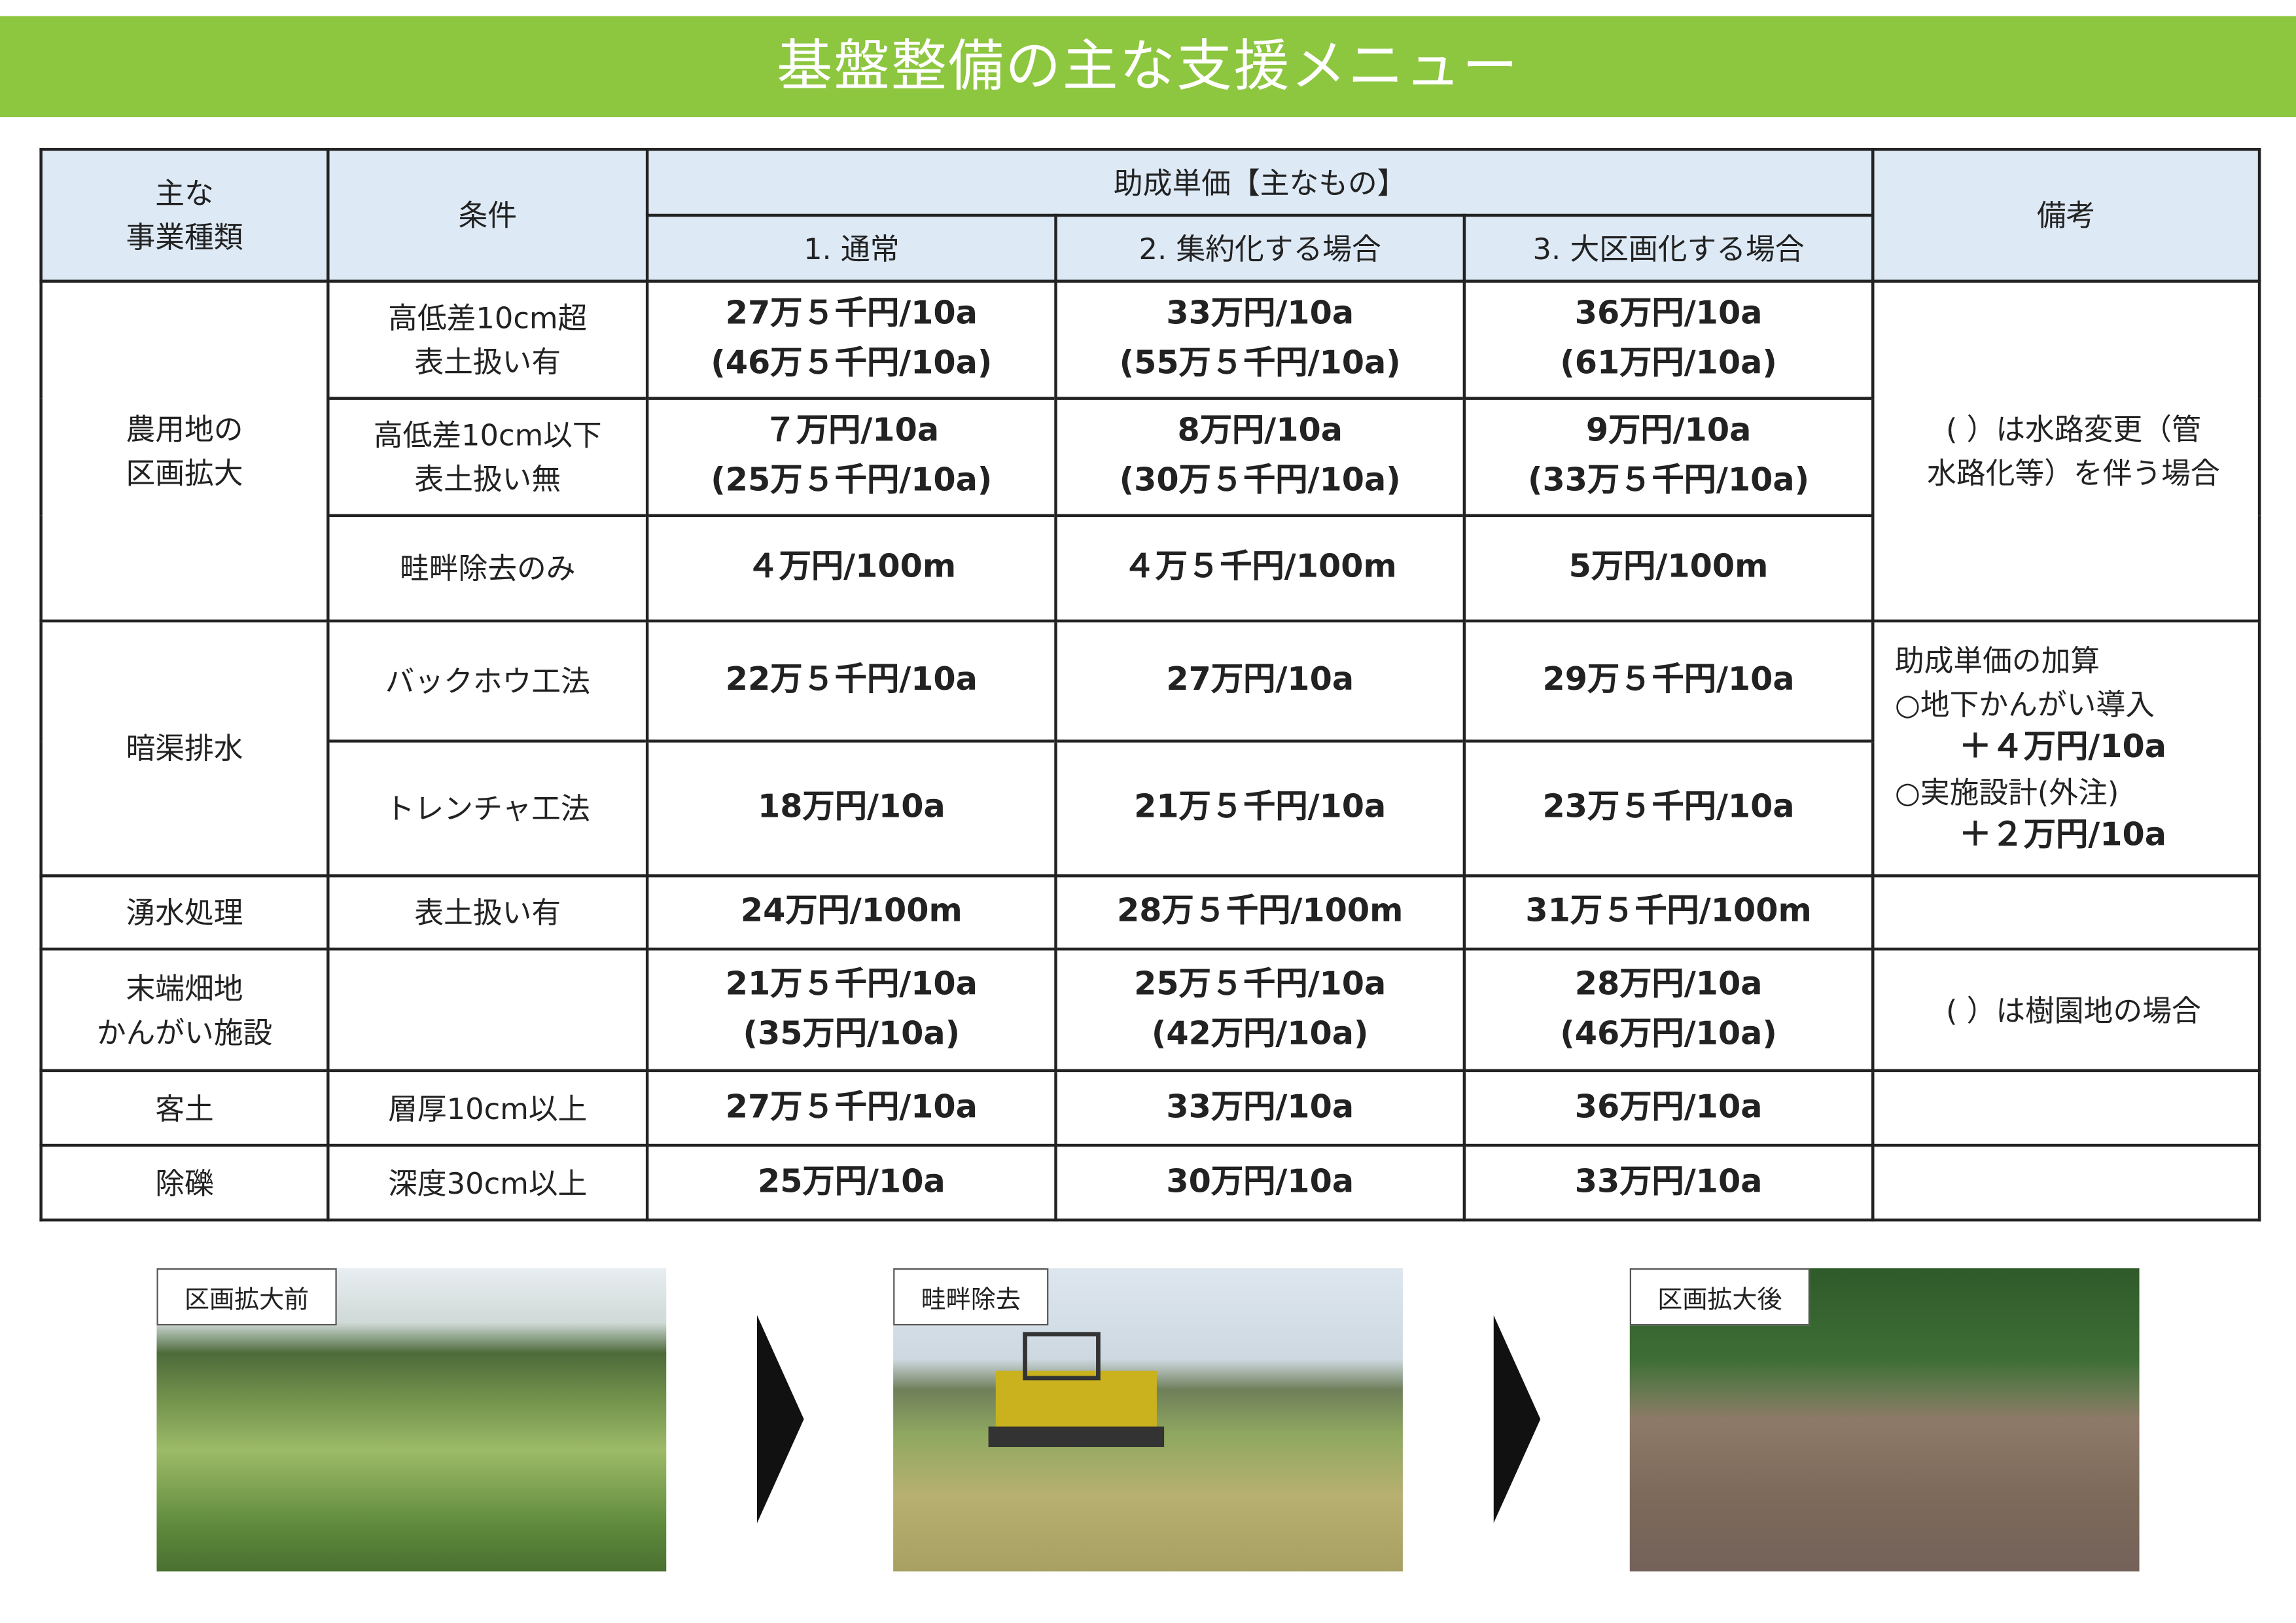 The image size is (2296, 1623). What do you see at coordinates (2062, 747) in the screenshot?
I see `note-line: ＋４万円/10a` at bounding box center [2062, 747].